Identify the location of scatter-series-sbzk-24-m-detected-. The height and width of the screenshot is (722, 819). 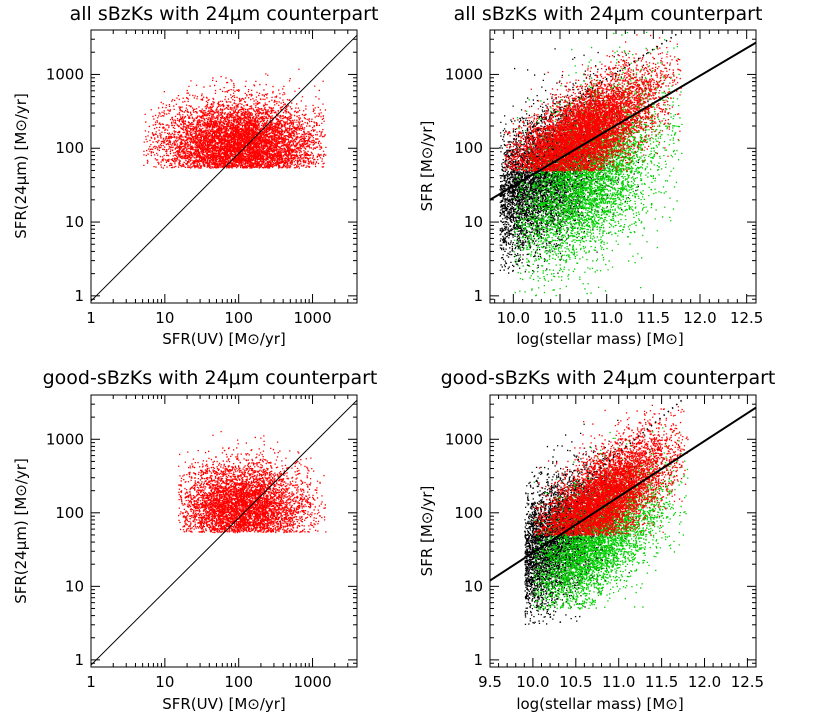
(235, 118).